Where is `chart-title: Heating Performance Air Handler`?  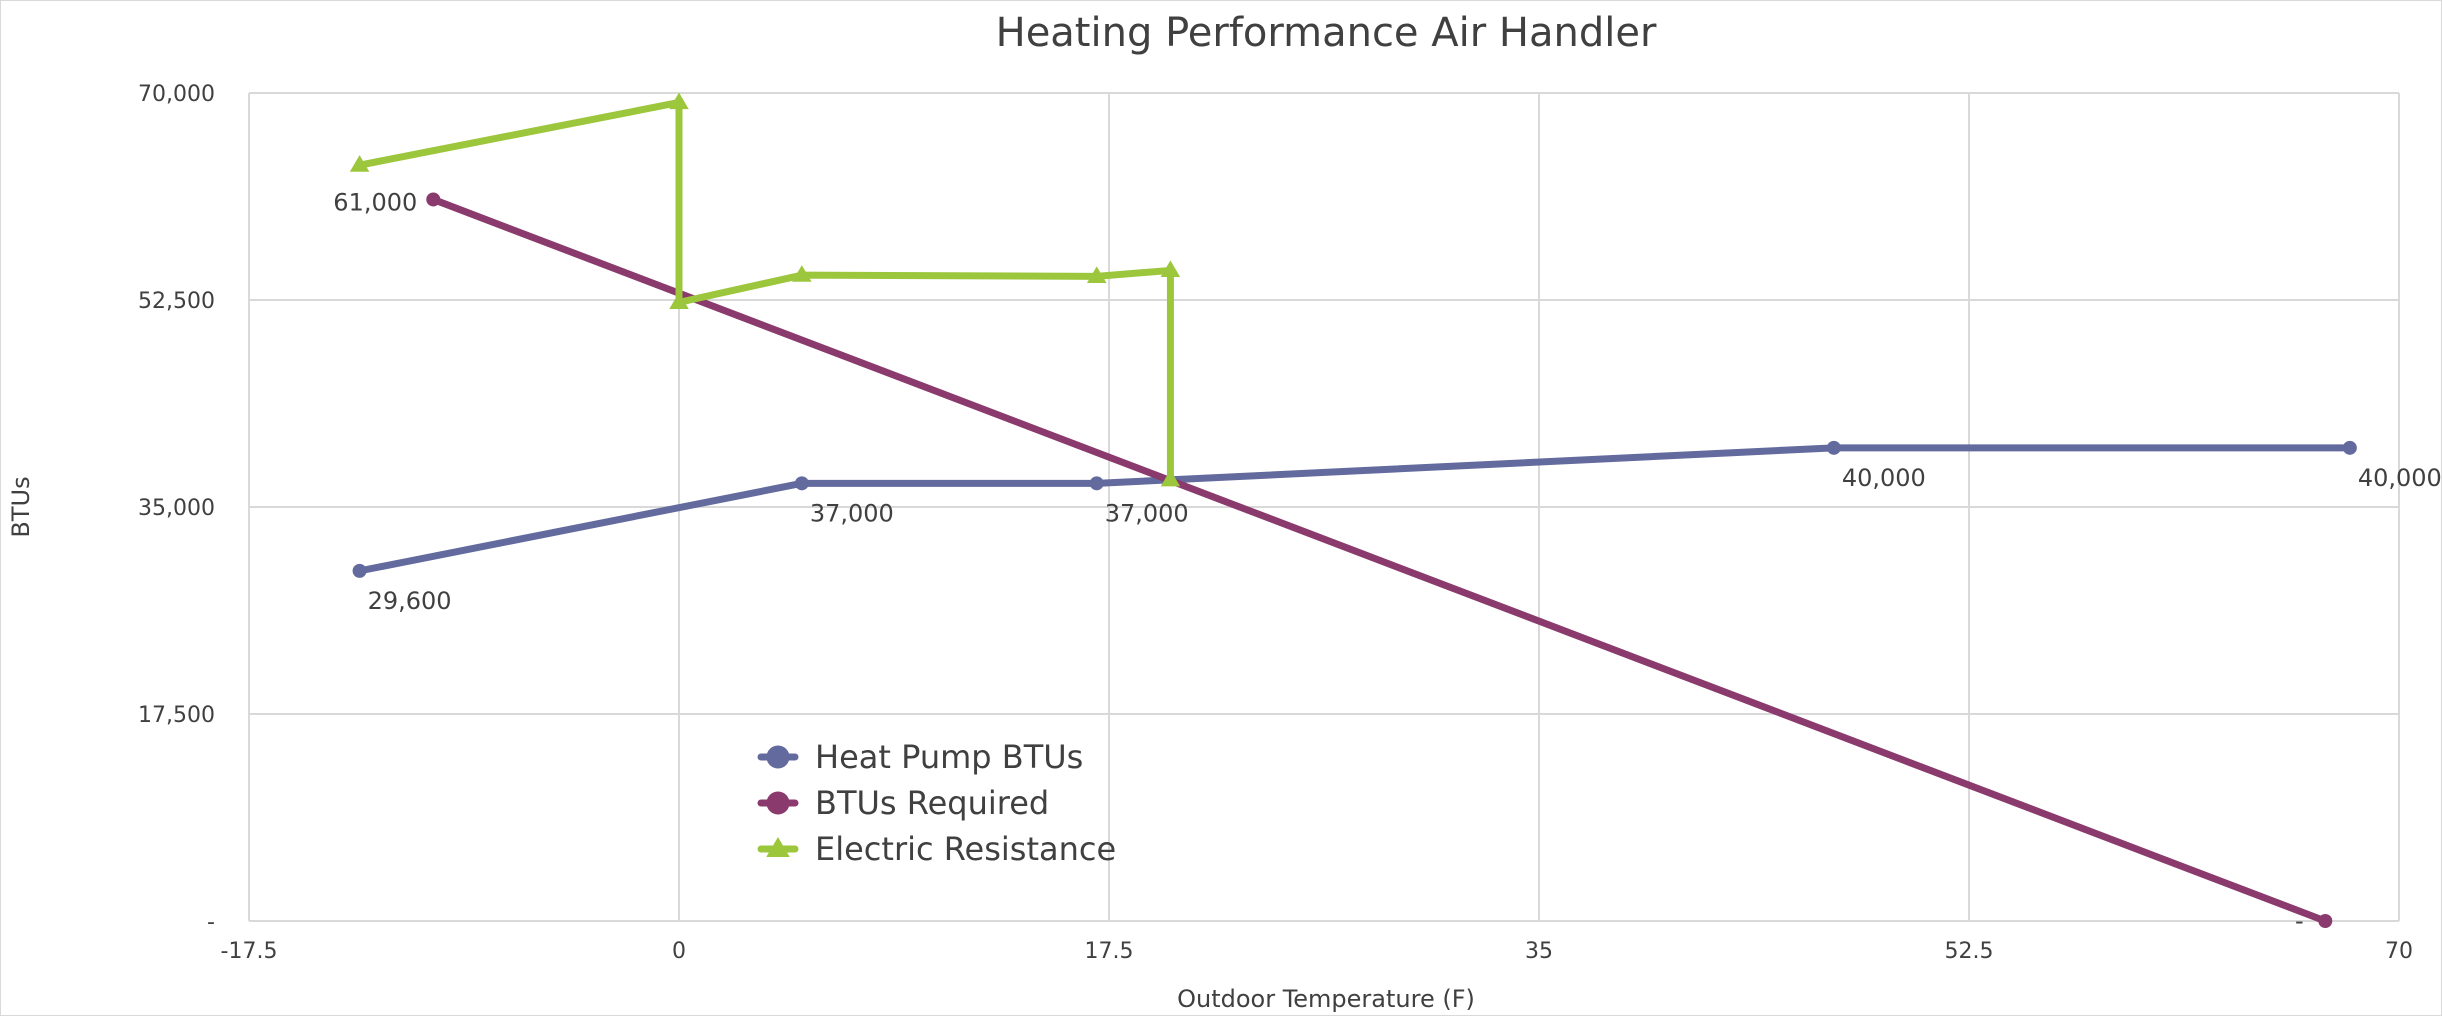 chart-title: Heating Performance Air Handler is located at coordinates (1326, 33).